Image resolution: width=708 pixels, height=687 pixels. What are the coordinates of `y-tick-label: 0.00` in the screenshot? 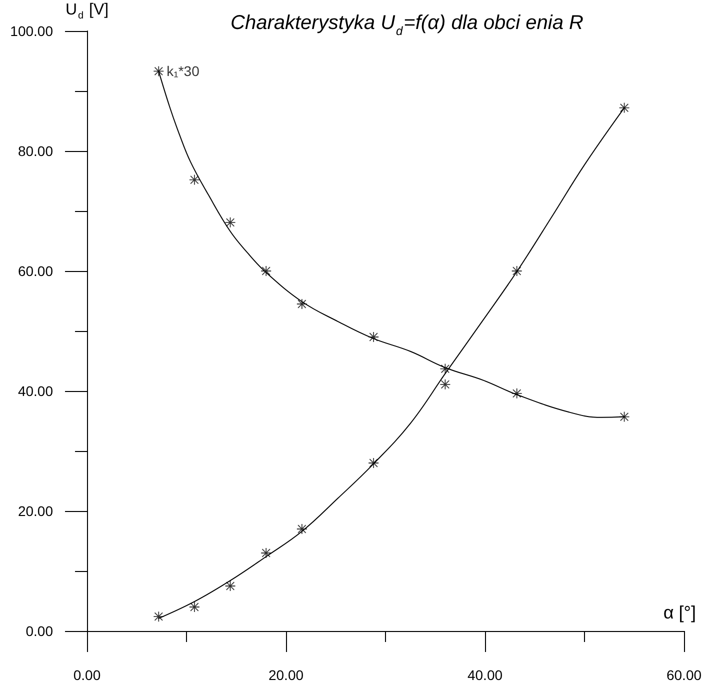 It's located at (40, 631).